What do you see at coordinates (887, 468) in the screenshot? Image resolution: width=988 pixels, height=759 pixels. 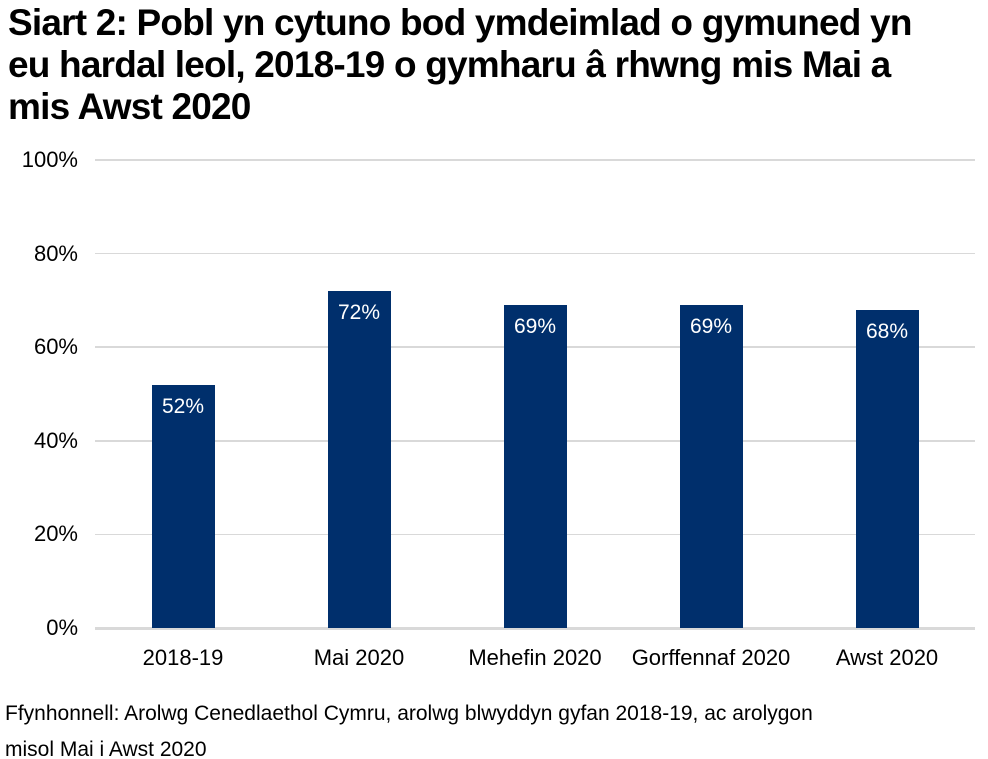 I see `bar-Awst 2020: 68%` at bounding box center [887, 468].